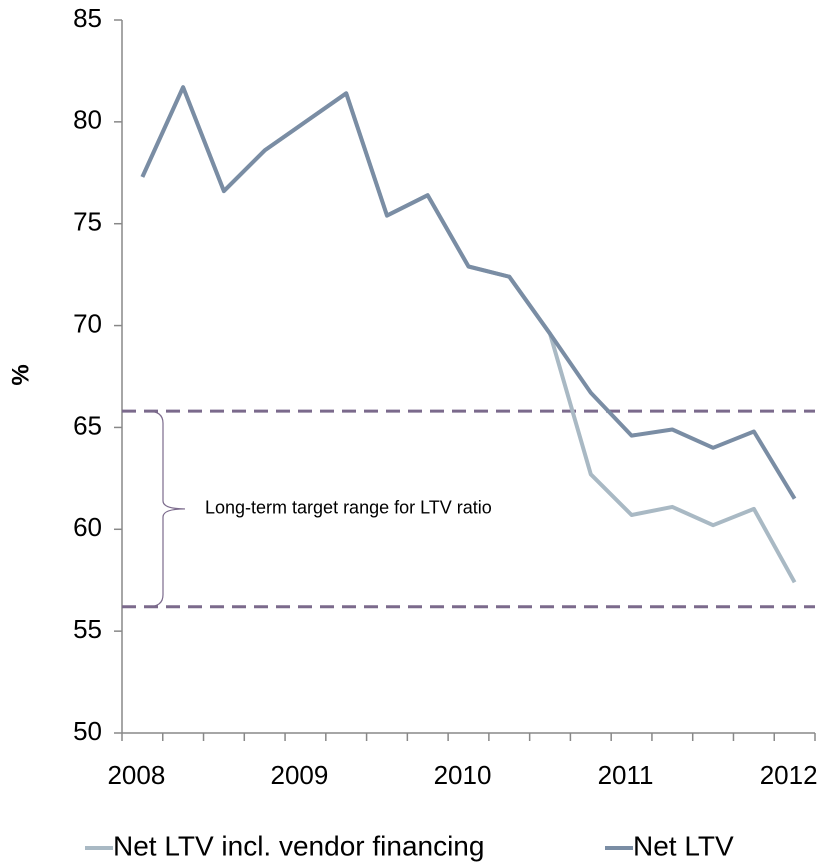  What do you see at coordinates (87, 629) in the screenshot?
I see `y-tick-label: 55` at bounding box center [87, 629].